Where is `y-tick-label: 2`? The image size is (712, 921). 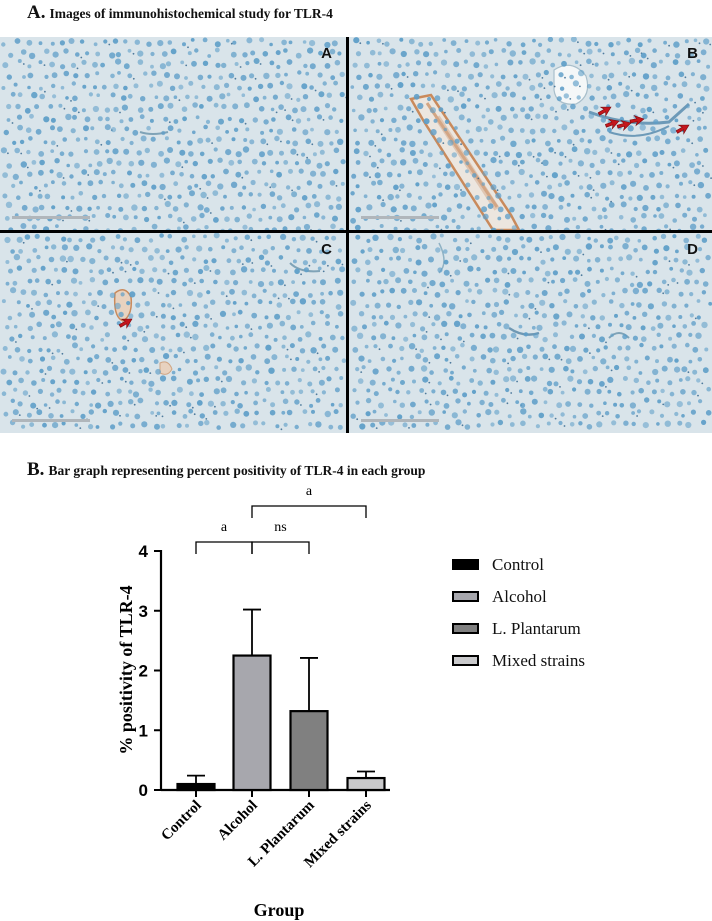 y-tick-label: 2 is located at coordinates (143, 671).